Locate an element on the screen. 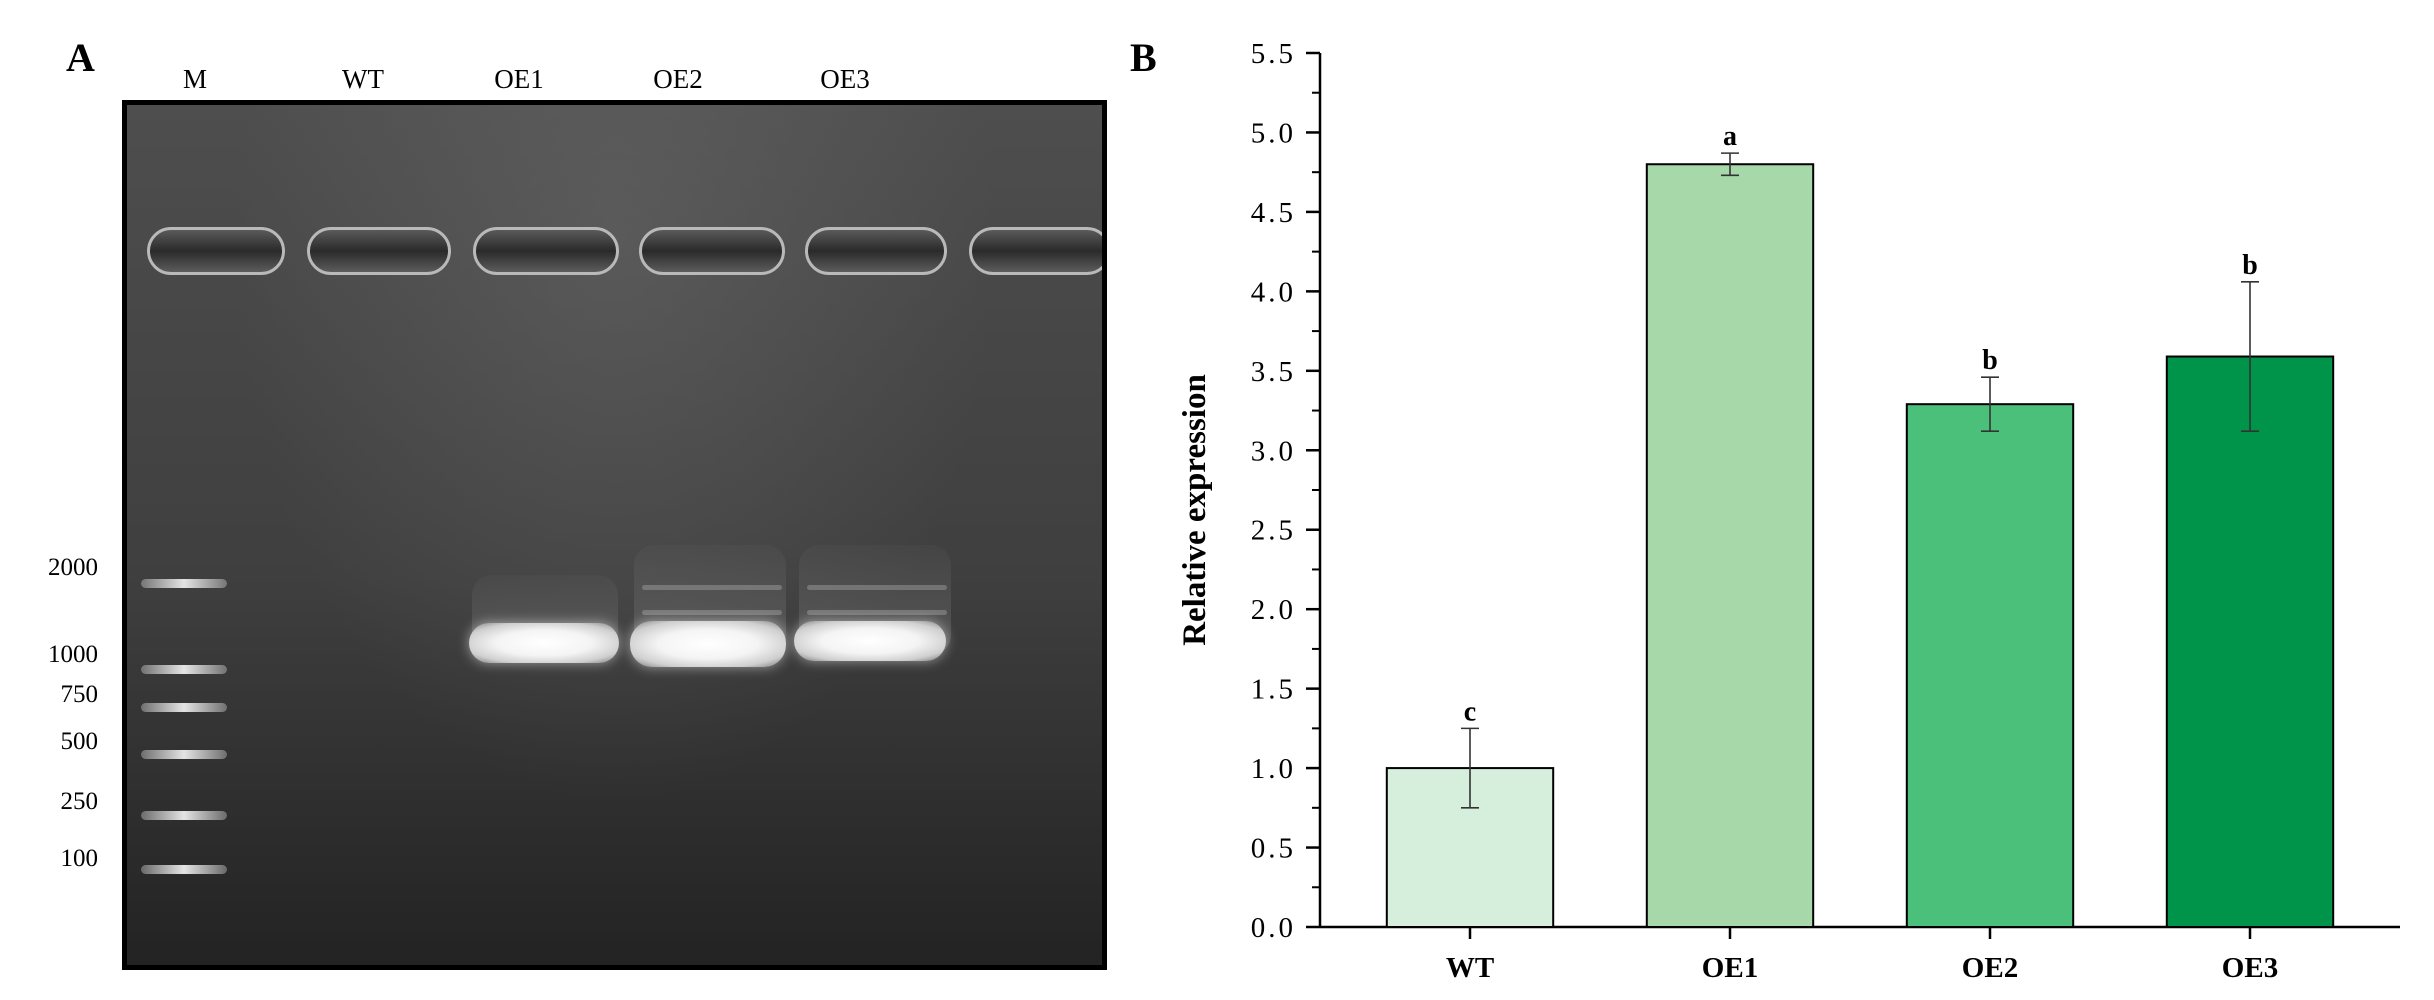  lane-label-wt: WT is located at coordinates (363, 79).